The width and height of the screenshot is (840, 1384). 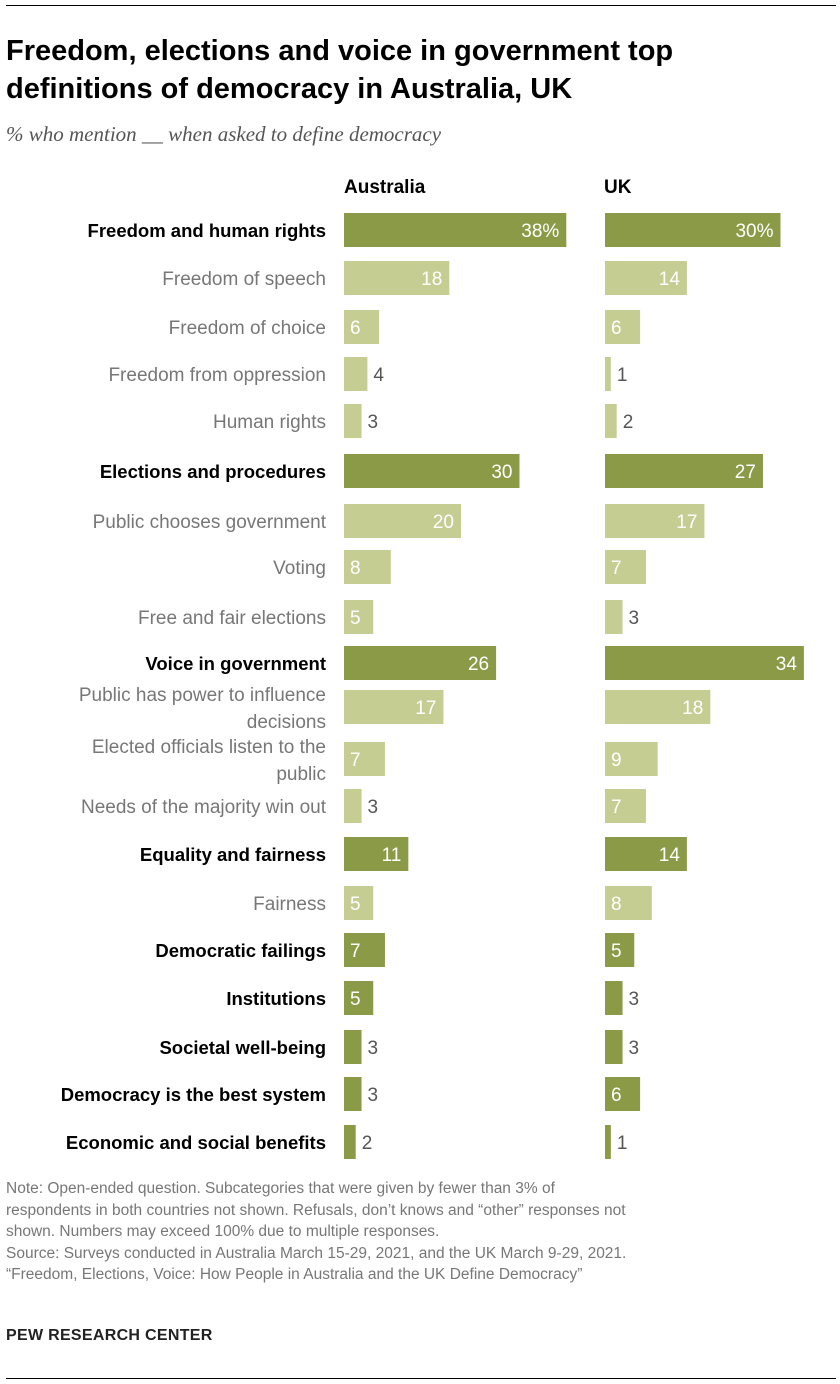 What do you see at coordinates (204, 807) in the screenshot?
I see `category-label: Needs of the majority win out` at bounding box center [204, 807].